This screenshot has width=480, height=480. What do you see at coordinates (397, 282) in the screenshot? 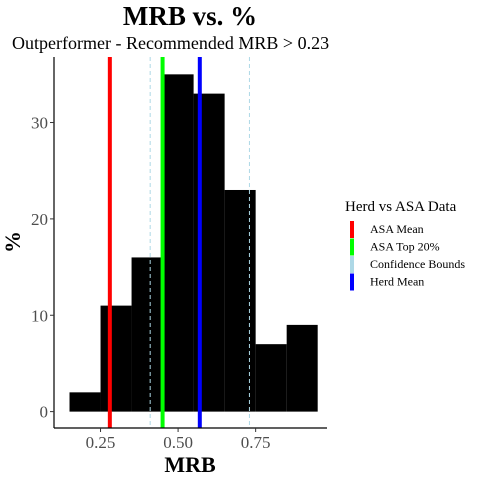
I see `legend-label-4: Herd Mean` at bounding box center [397, 282].